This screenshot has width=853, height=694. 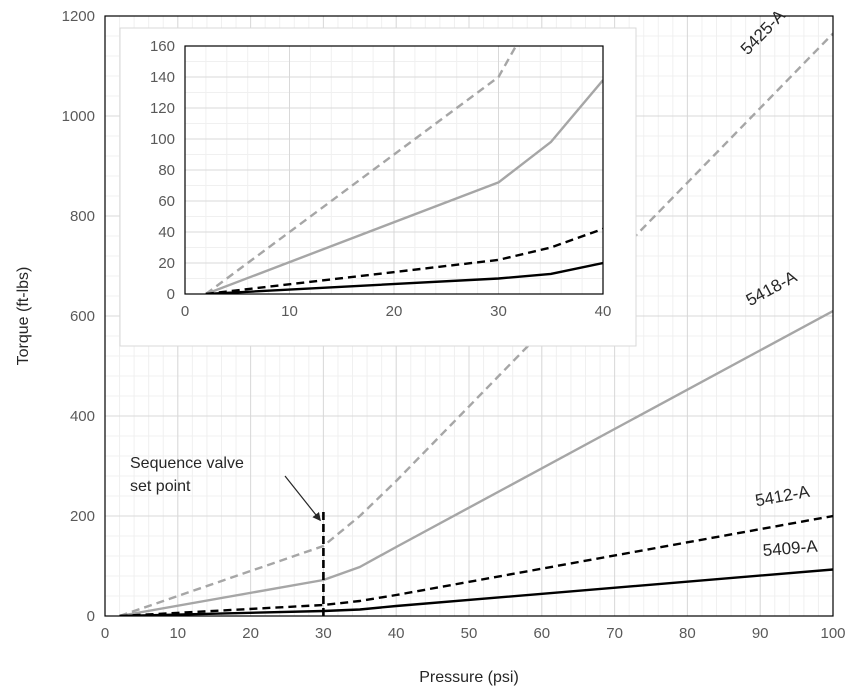 I want to click on inset-y-tick-label: 40, so click(x=166, y=232).